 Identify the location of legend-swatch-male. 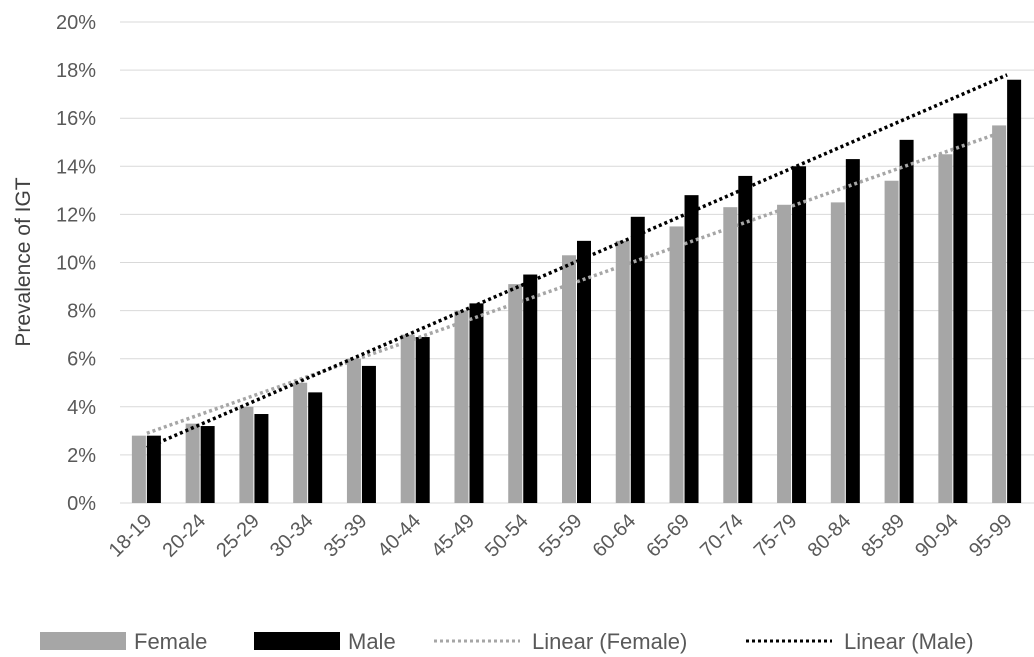
(297, 641).